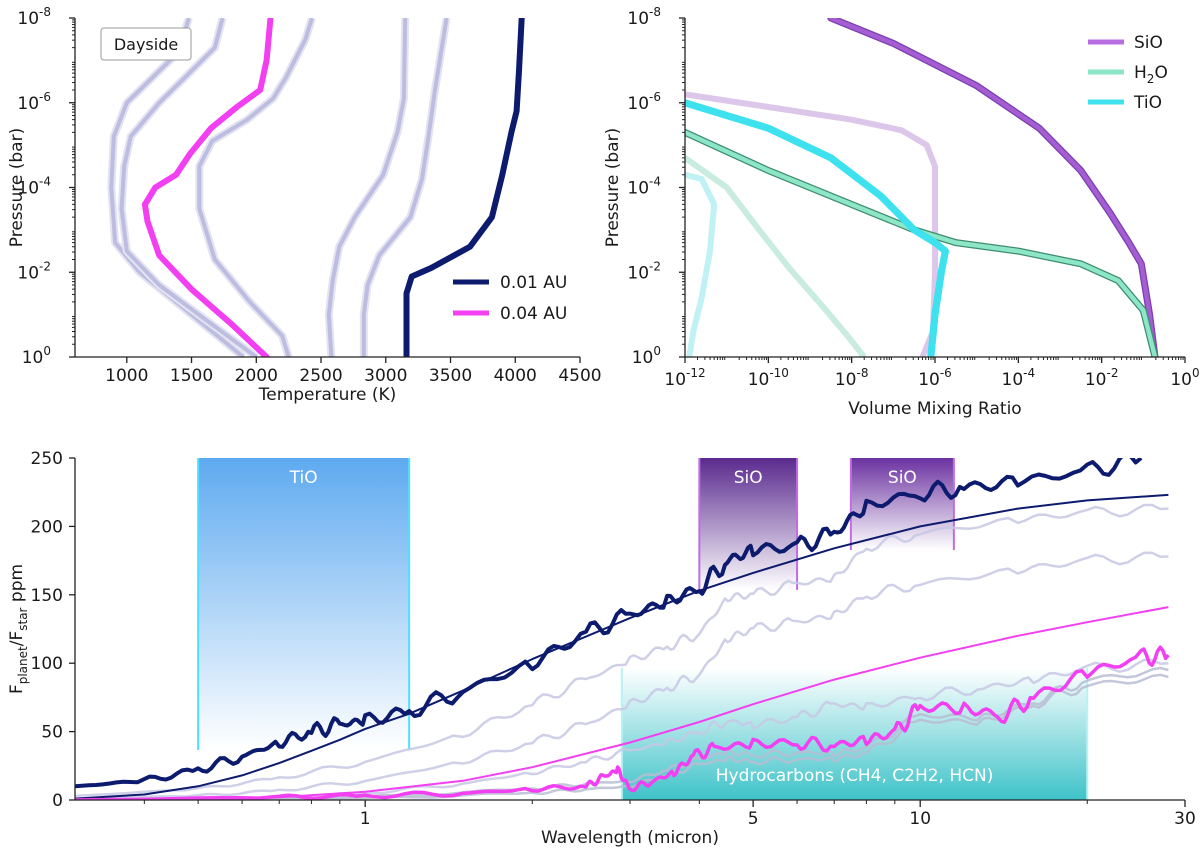 This screenshot has width=1200, height=855. I want to click on panel1-xtick-label-4500: 4500, so click(579, 376).